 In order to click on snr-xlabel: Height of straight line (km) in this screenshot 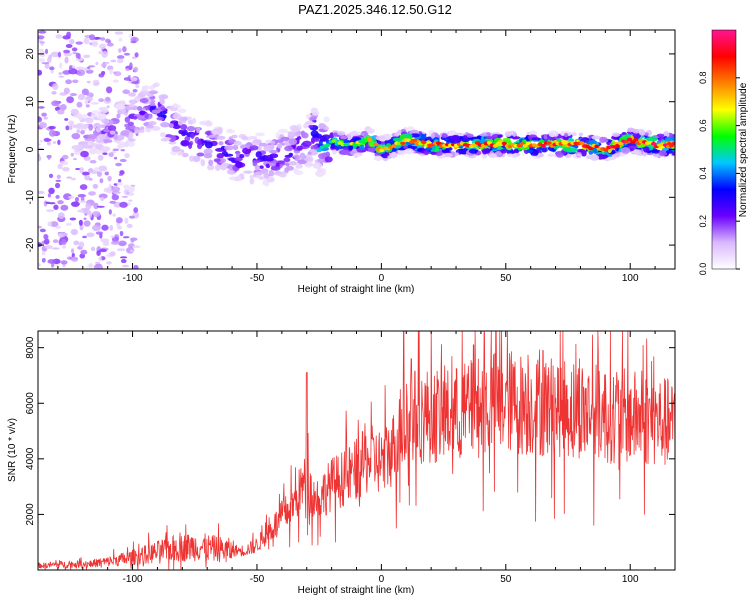, I will do `click(356, 590)`.